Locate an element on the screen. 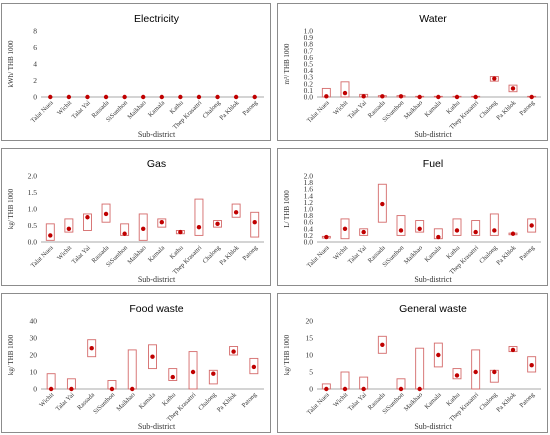 This screenshot has height=435, width=550. y-tick-label: 0.7 is located at coordinates (309, 50).